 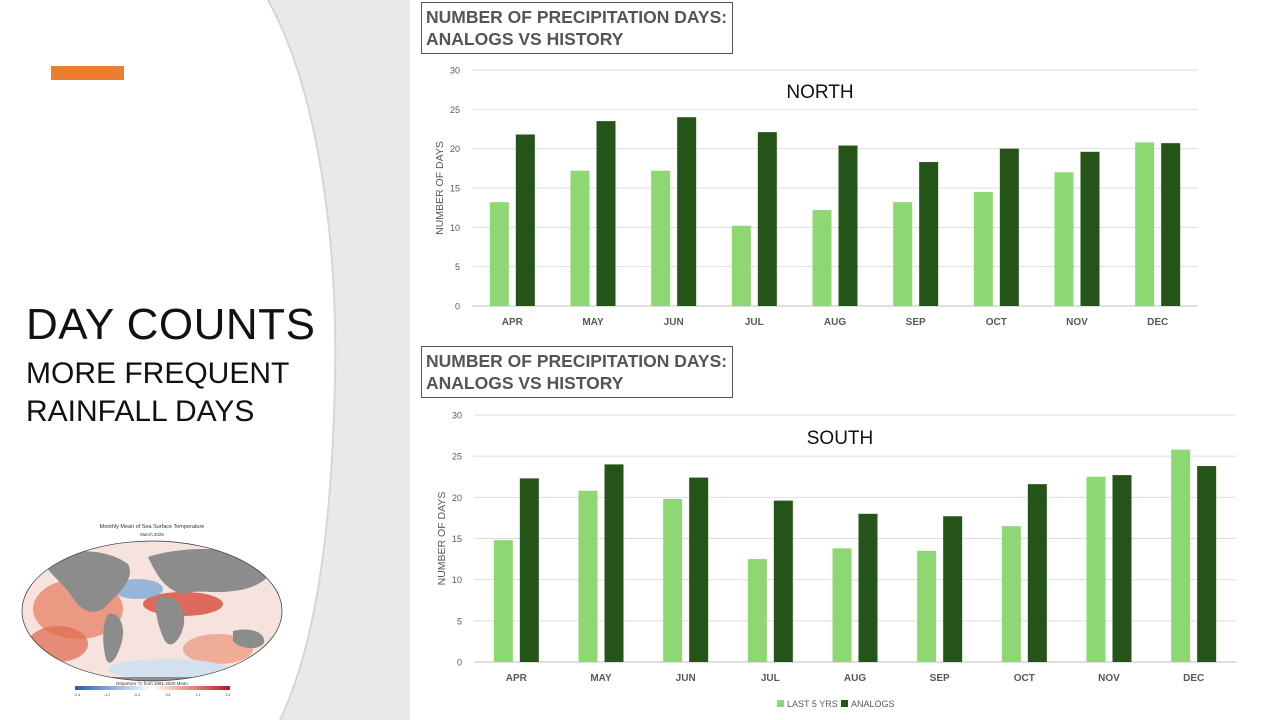 What do you see at coordinates (228, 695) in the screenshot?
I see `map-legend-tick: 2.4` at bounding box center [228, 695].